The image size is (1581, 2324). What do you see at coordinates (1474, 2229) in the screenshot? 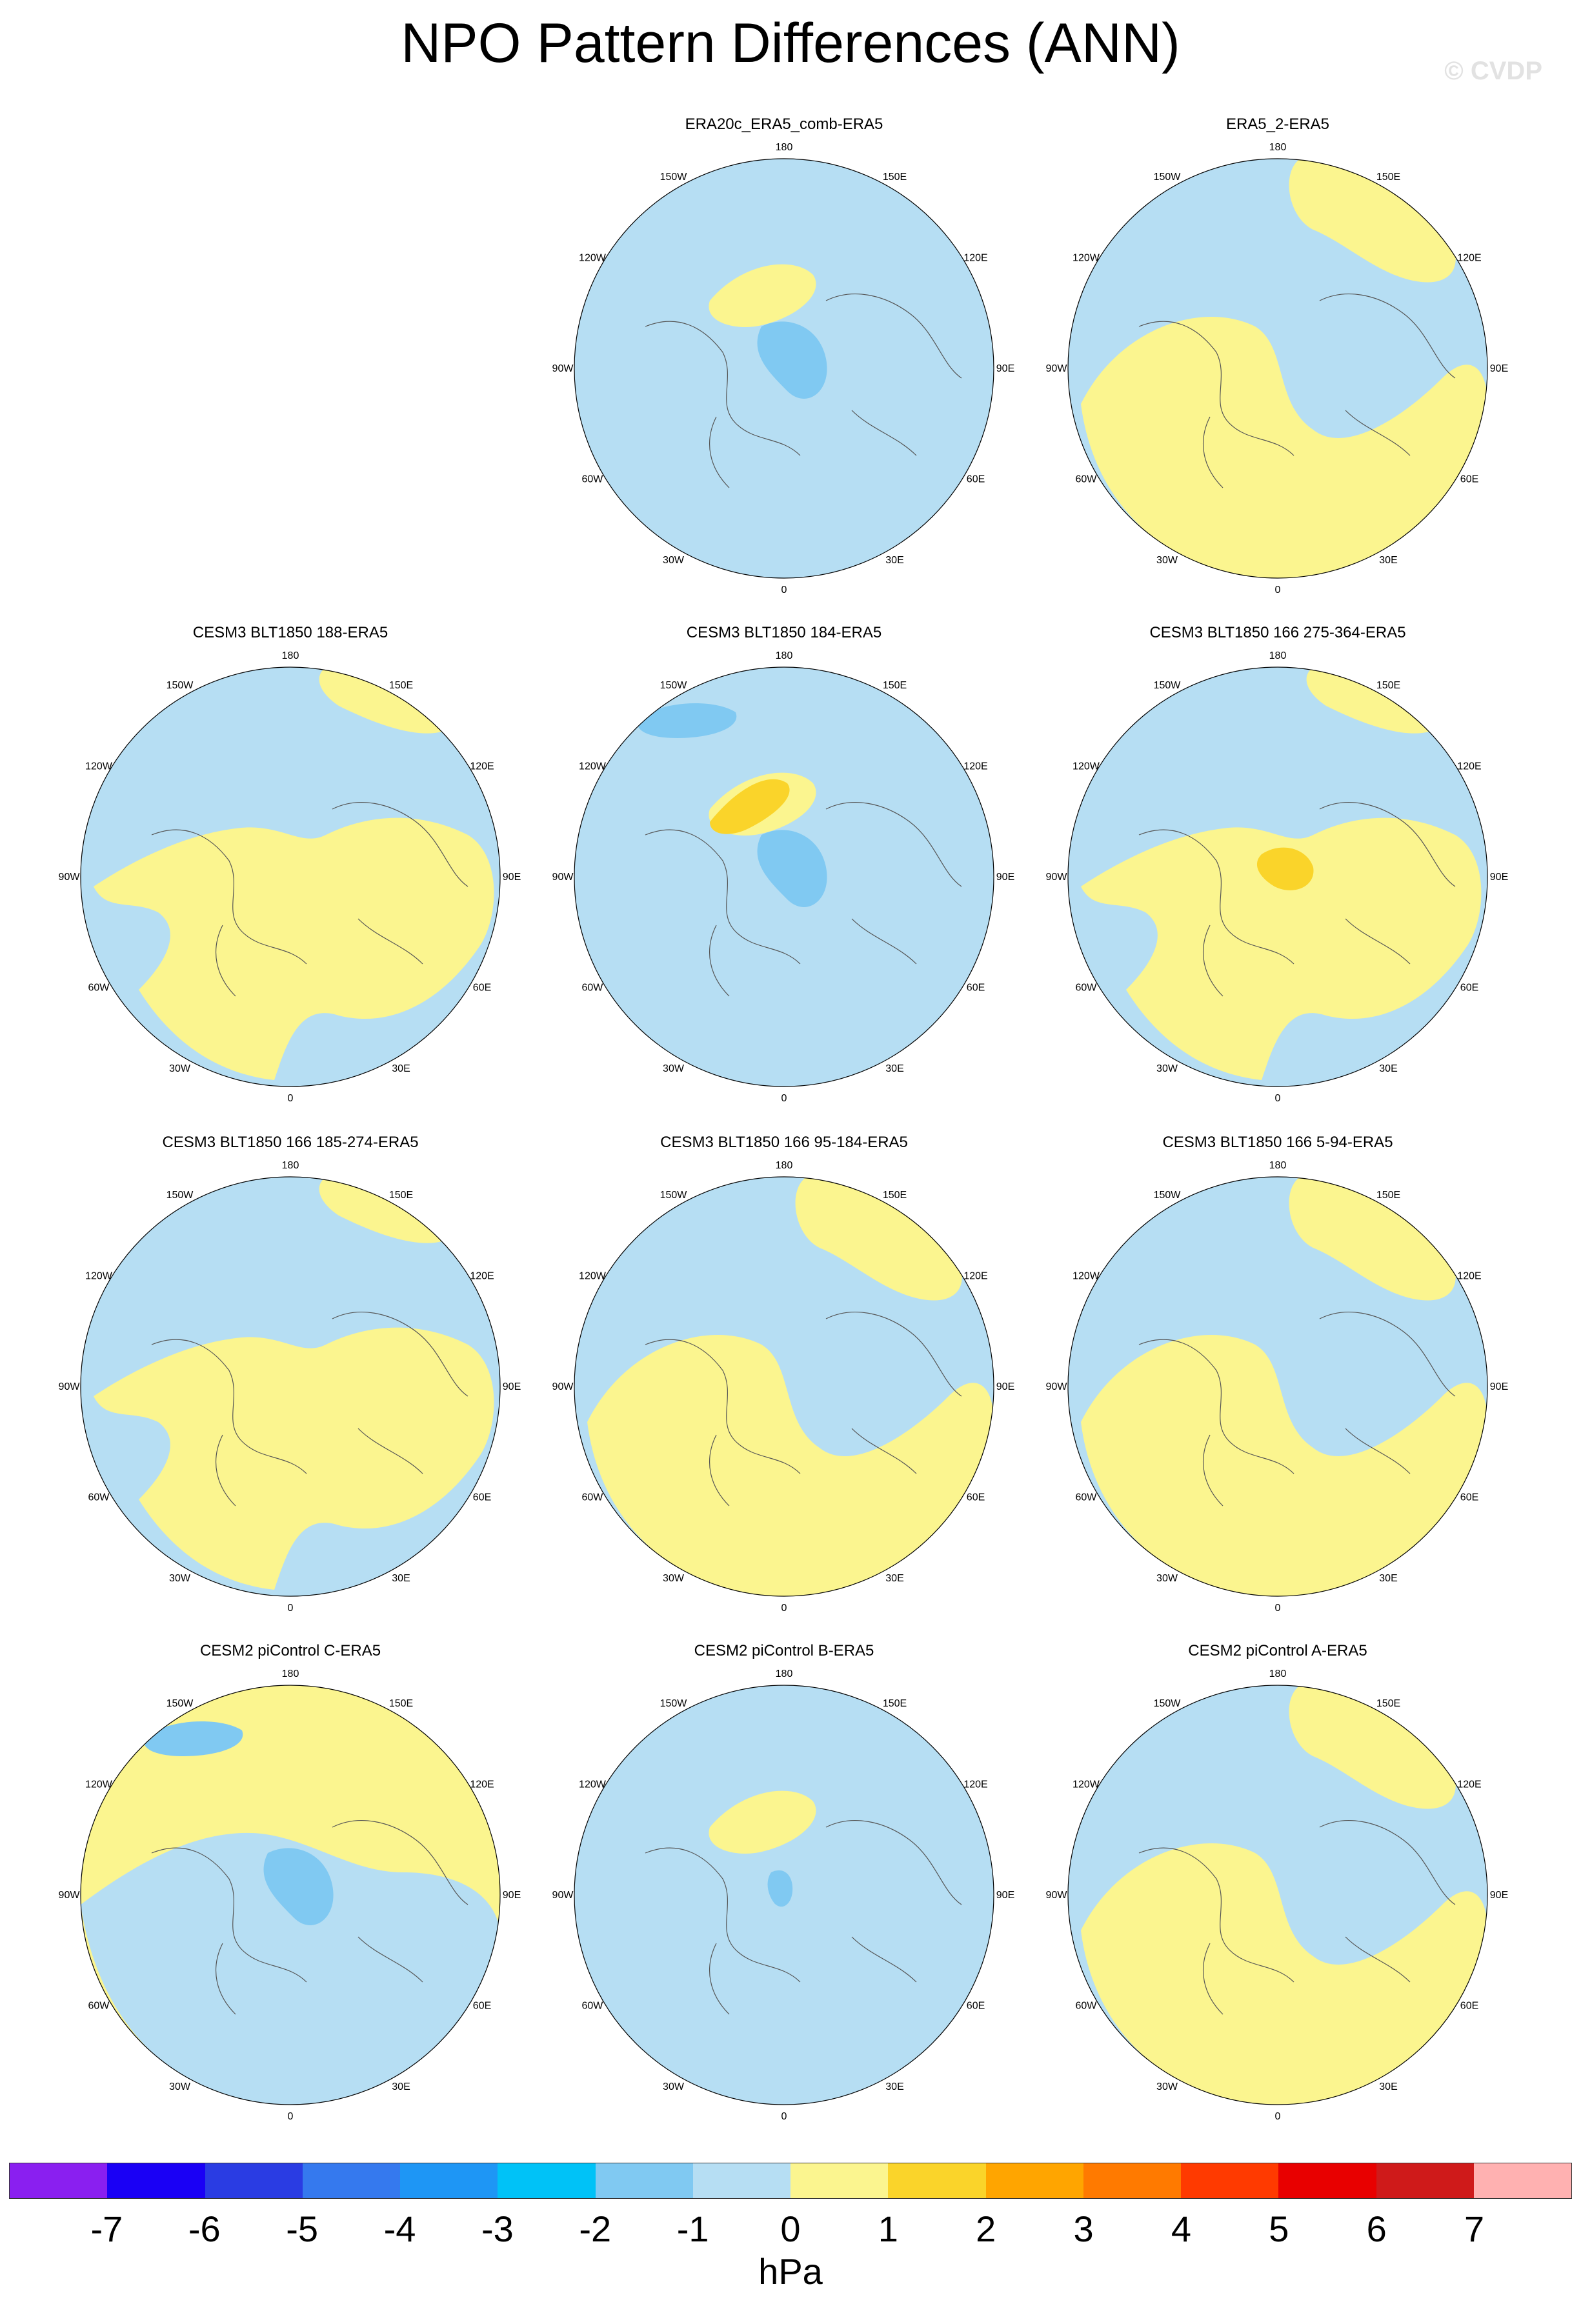
I see `colorbar-tick-label: 7` at bounding box center [1474, 2229].